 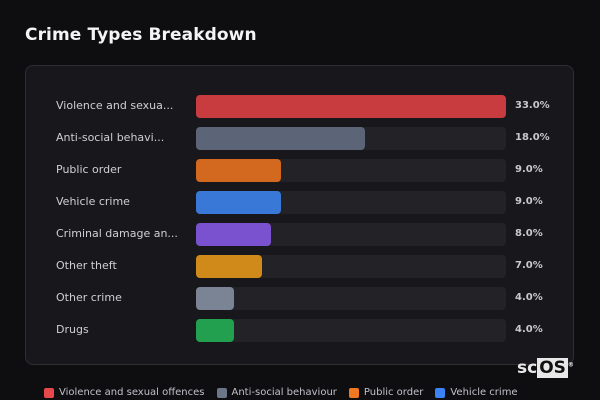 I want to click on logo-text: sc, so click(x=527, y=368).